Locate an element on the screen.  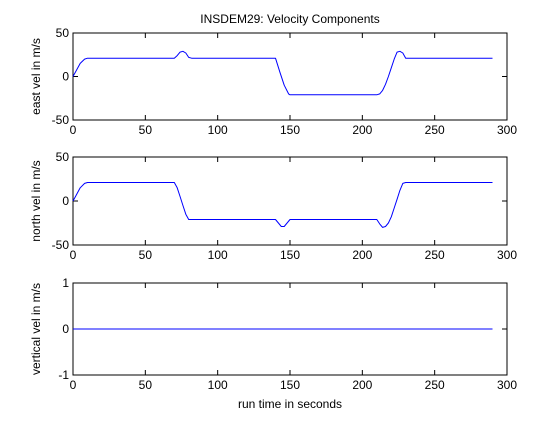
y-axis-label: north vel in m/s is located at coordinates (36, 200).